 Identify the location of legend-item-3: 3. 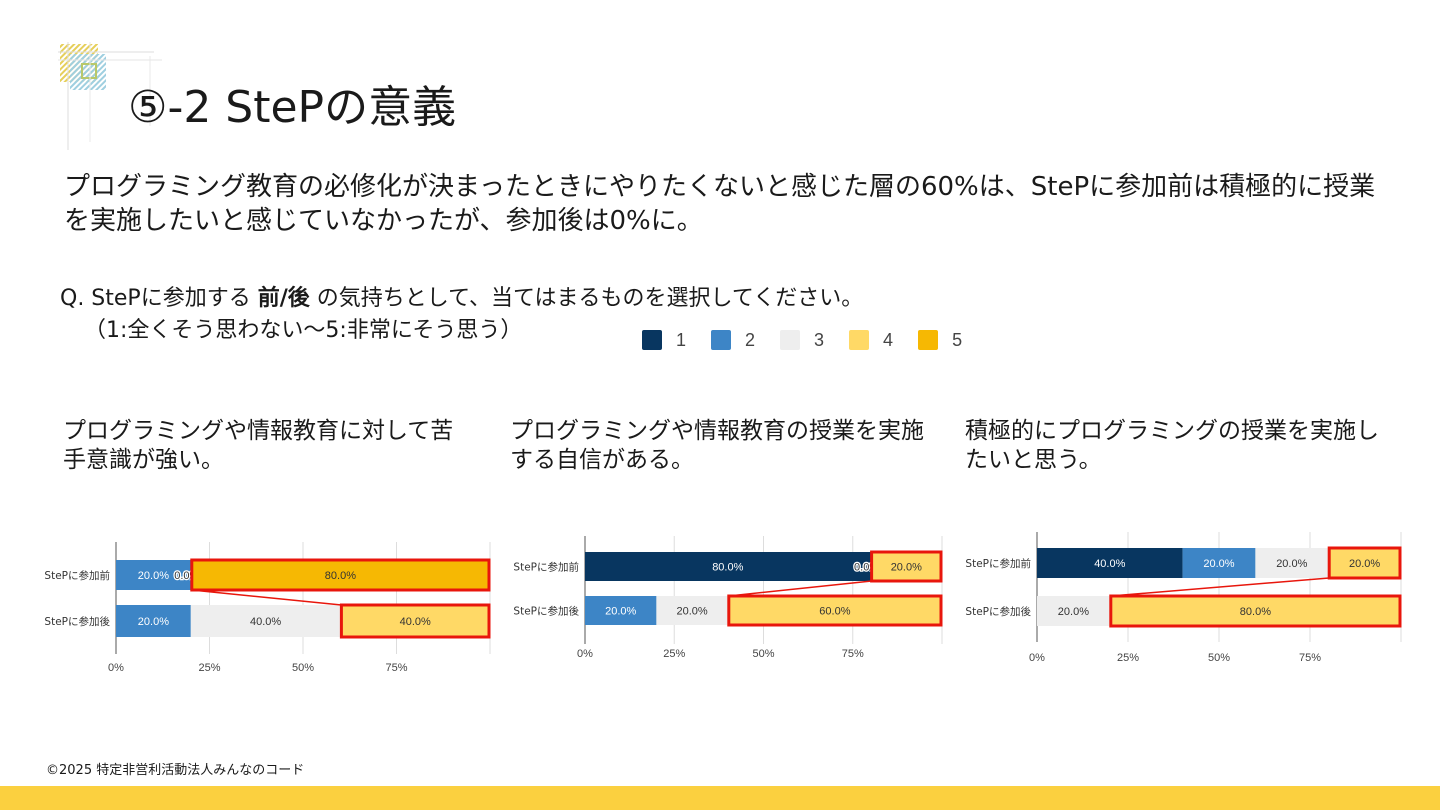
(802, 340).